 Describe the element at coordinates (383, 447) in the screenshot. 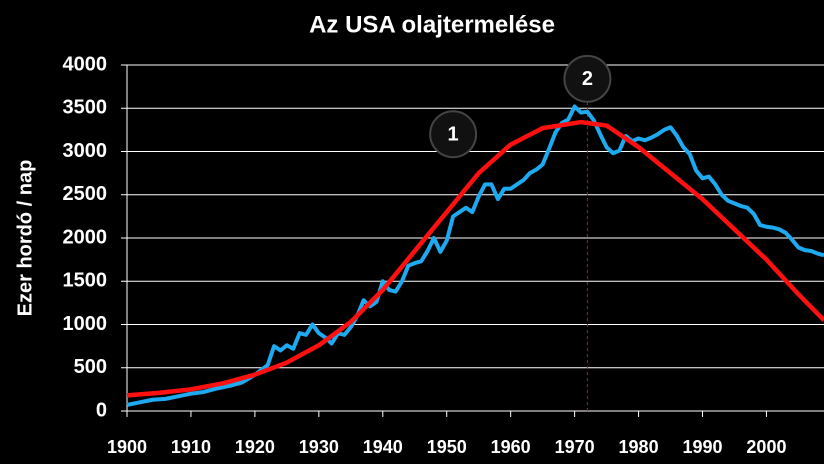

I see `x-tick-label: 1940` at that location.